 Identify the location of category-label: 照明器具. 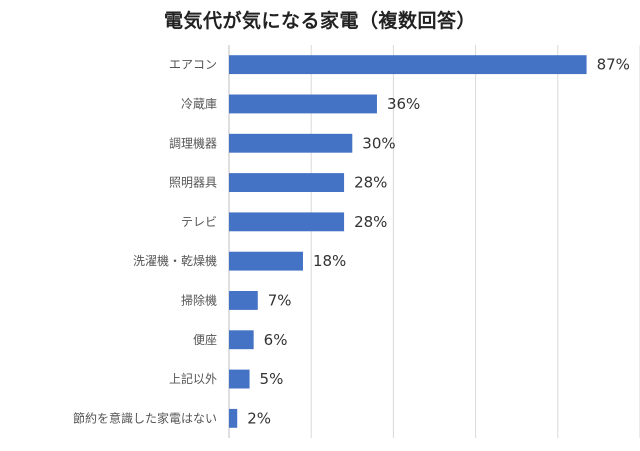
(193, 183).